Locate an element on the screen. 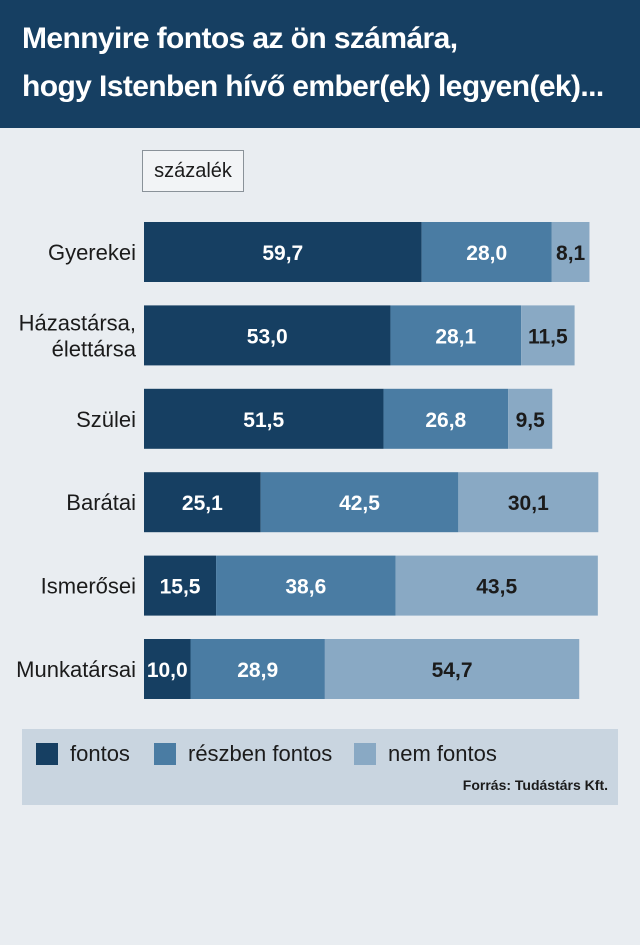  data-label: 26,8 is located at coordinates (445, 420).